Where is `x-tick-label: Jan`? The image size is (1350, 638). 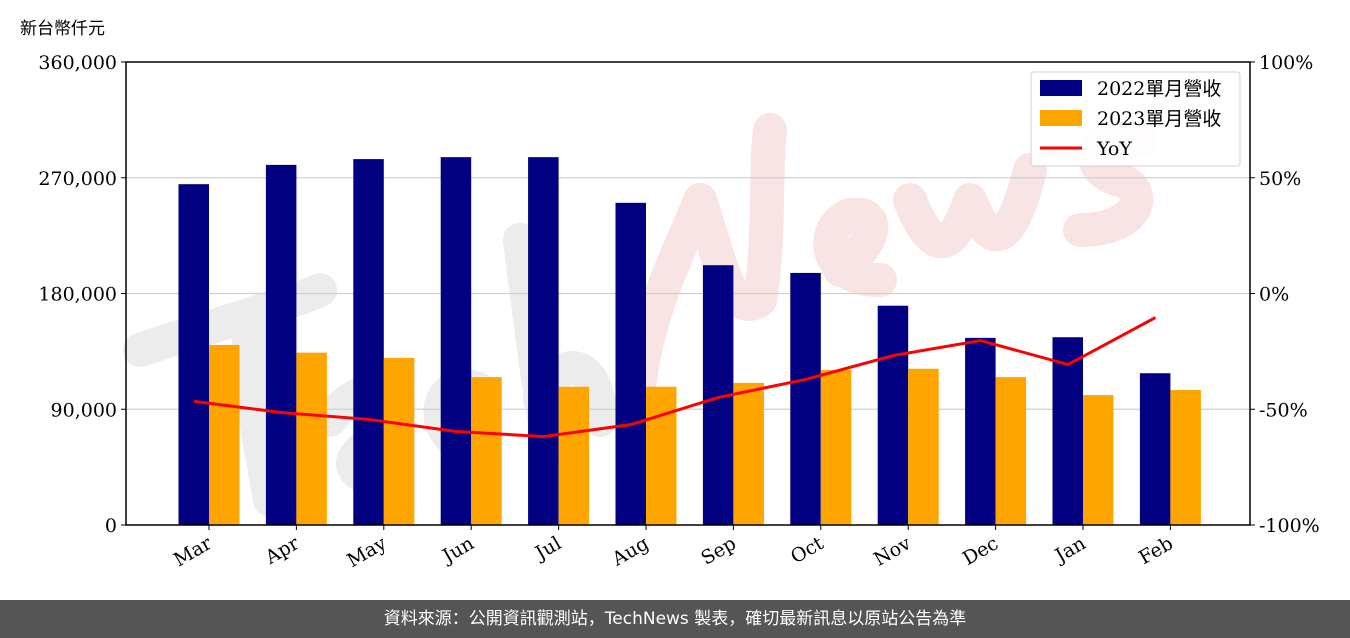 x-tick-label: Jan is located at coordinates (1070, 550).